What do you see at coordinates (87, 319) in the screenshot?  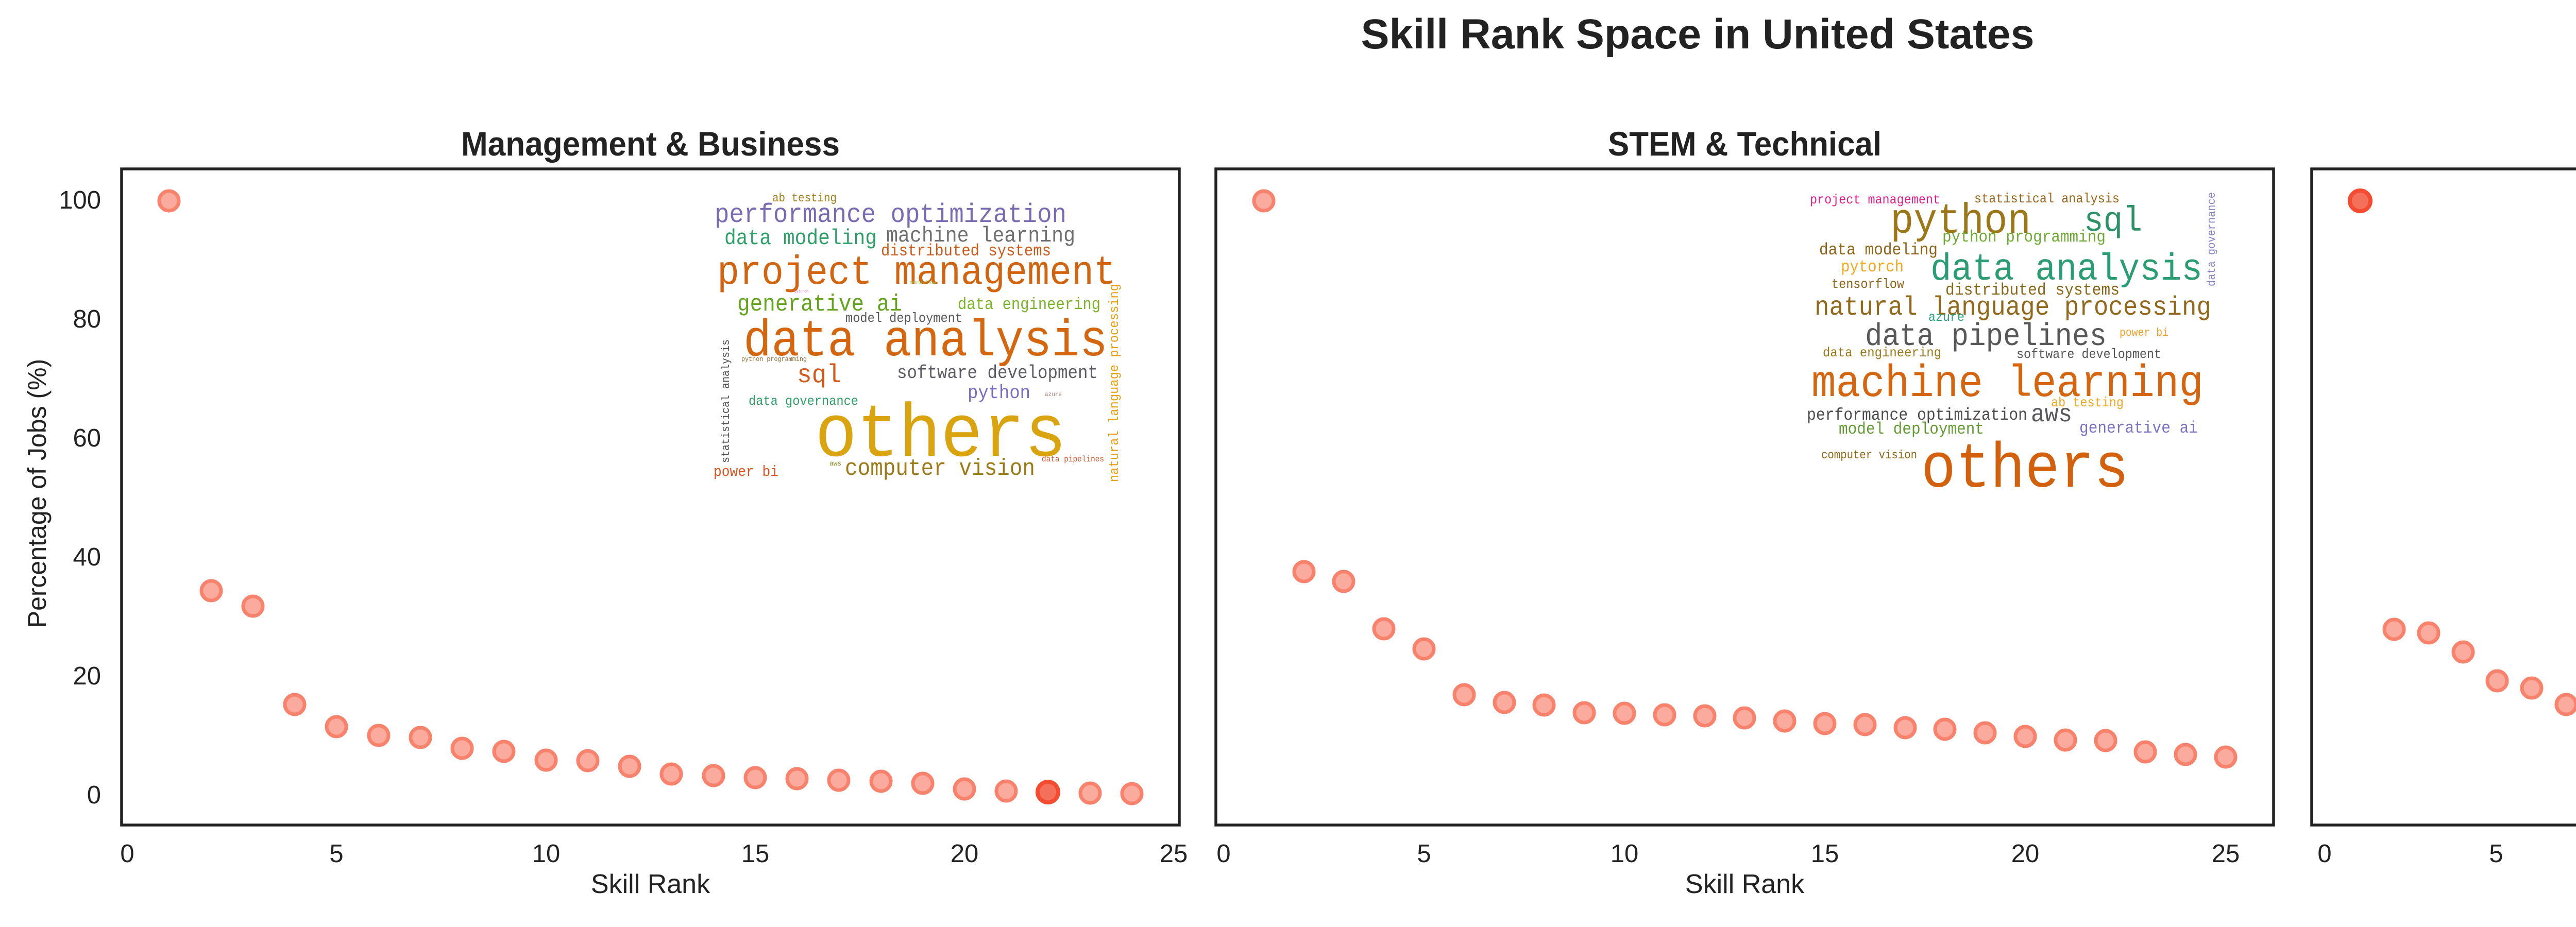 I see `svg-text: 80` at bounding box center [87, 319].